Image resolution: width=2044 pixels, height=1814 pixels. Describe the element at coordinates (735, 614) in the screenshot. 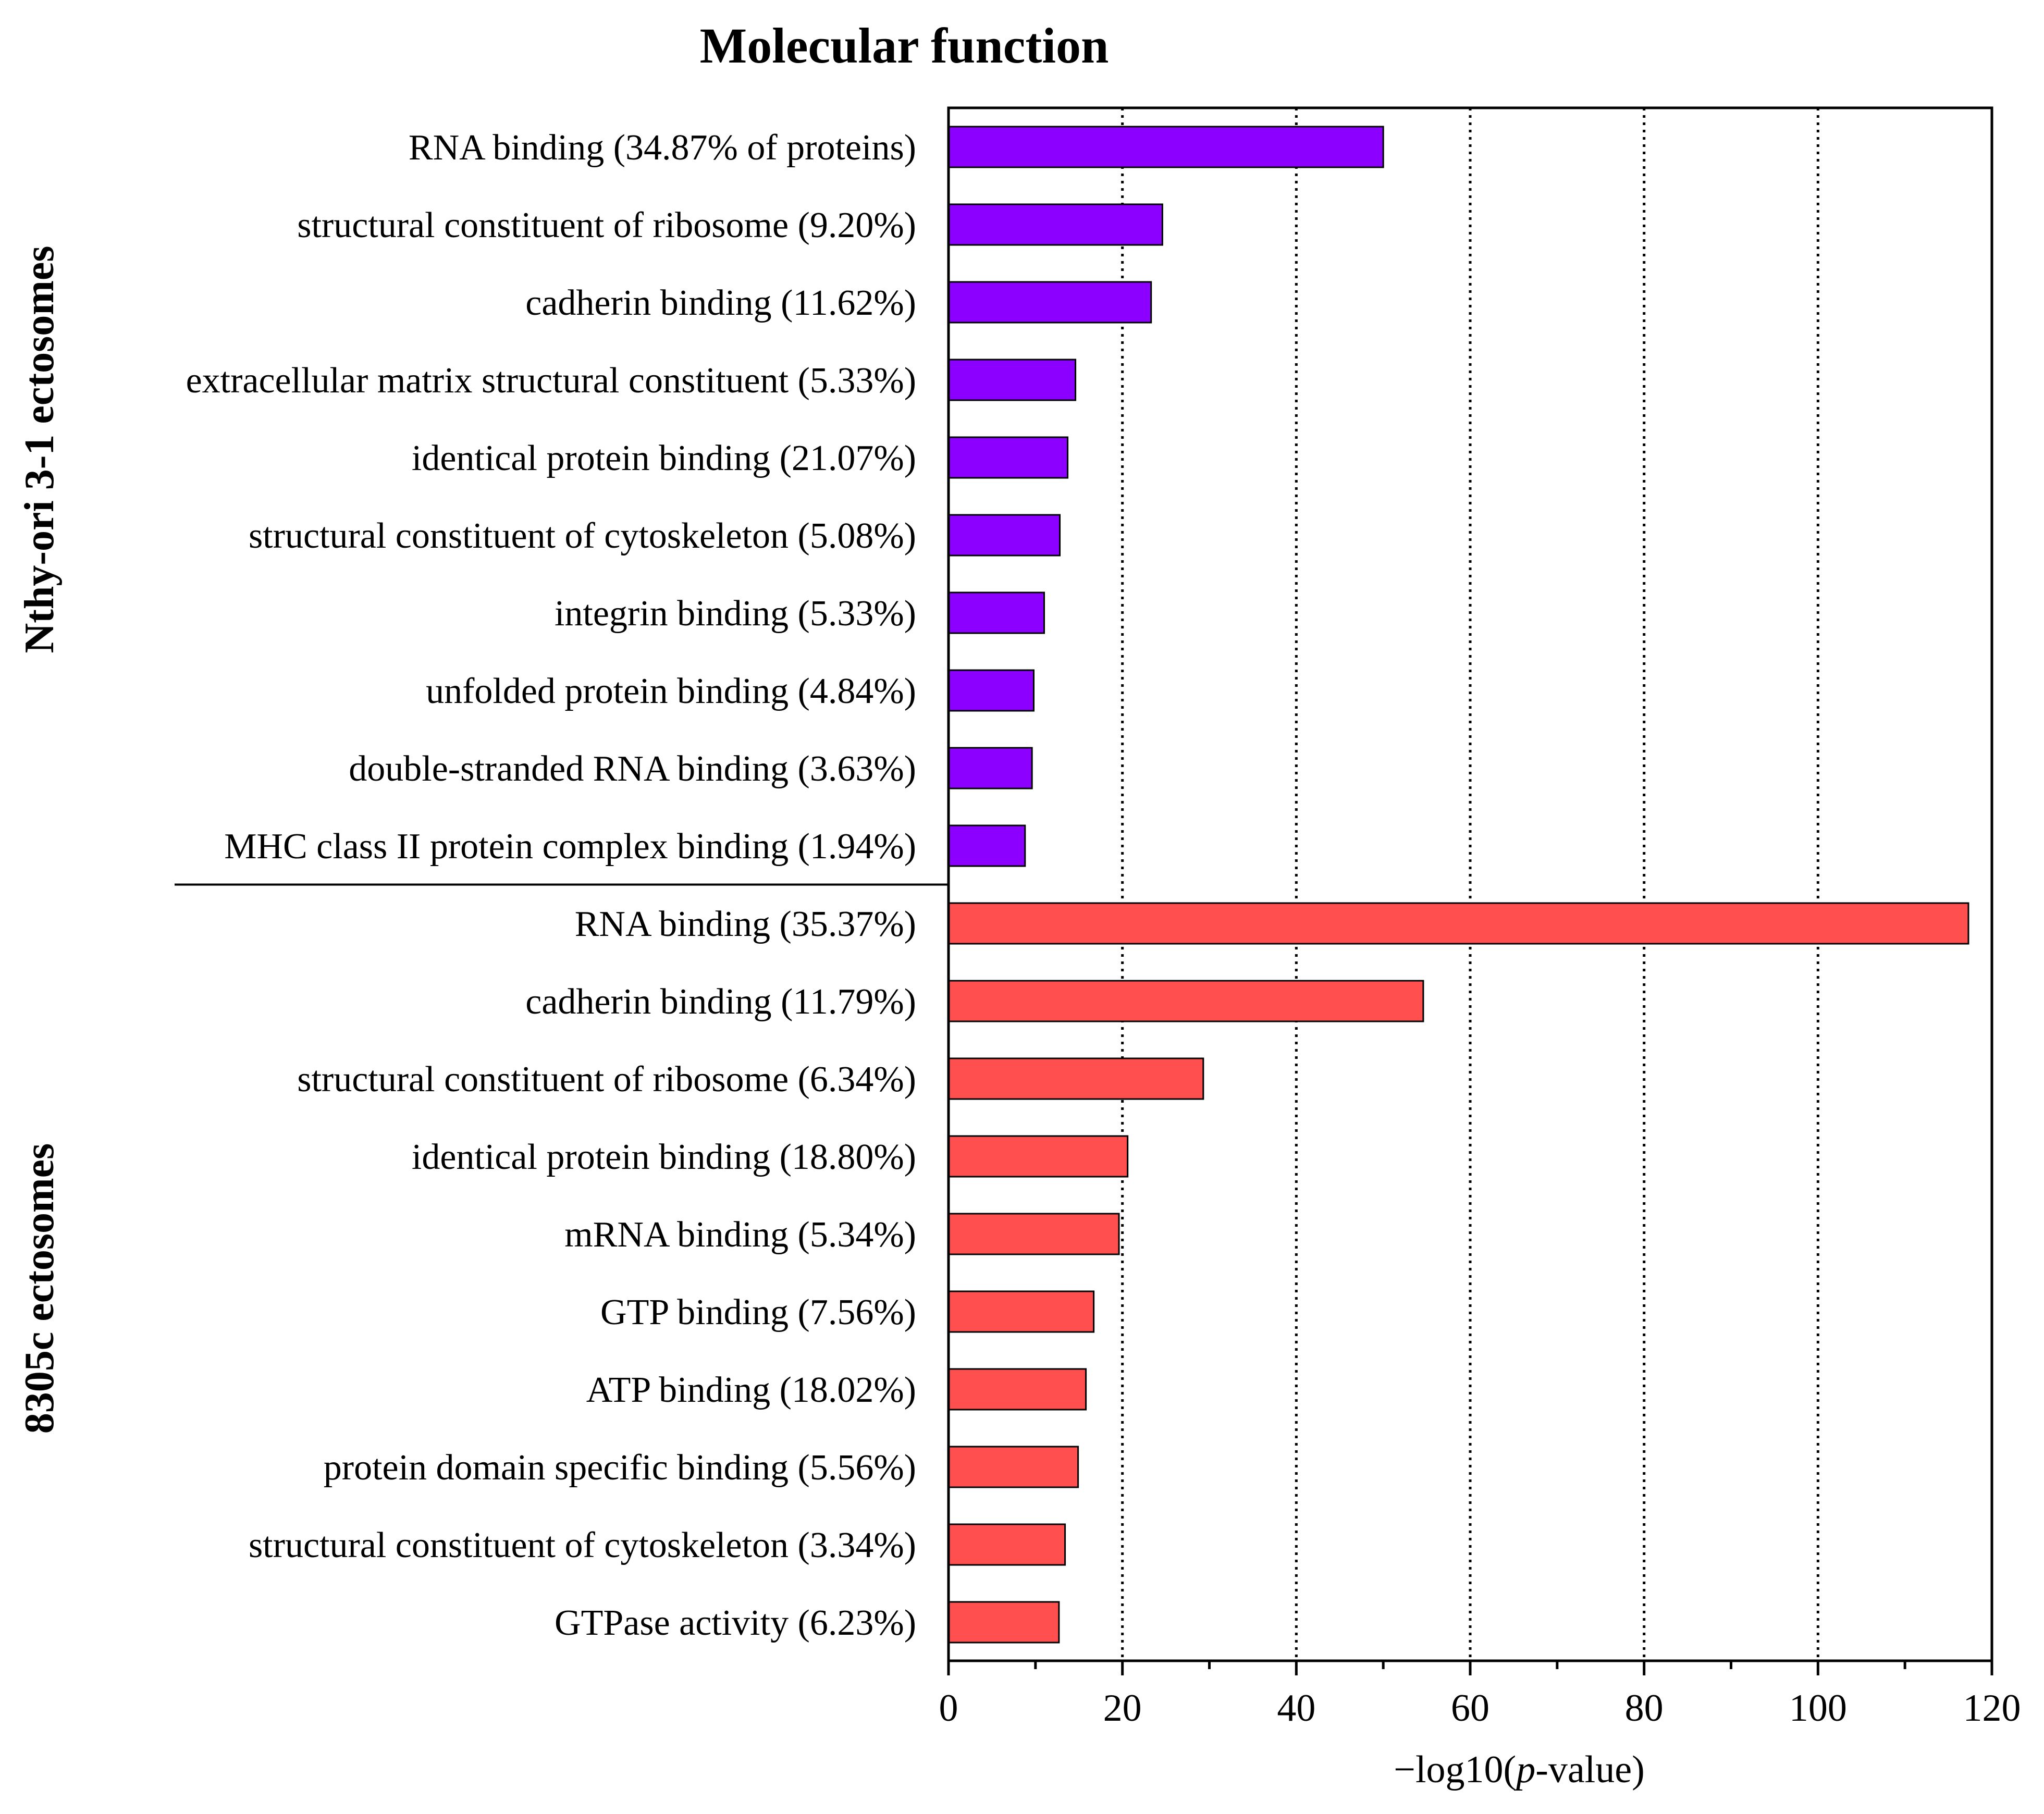

I see `category-label: integrin binding (5.33%)` at that location.